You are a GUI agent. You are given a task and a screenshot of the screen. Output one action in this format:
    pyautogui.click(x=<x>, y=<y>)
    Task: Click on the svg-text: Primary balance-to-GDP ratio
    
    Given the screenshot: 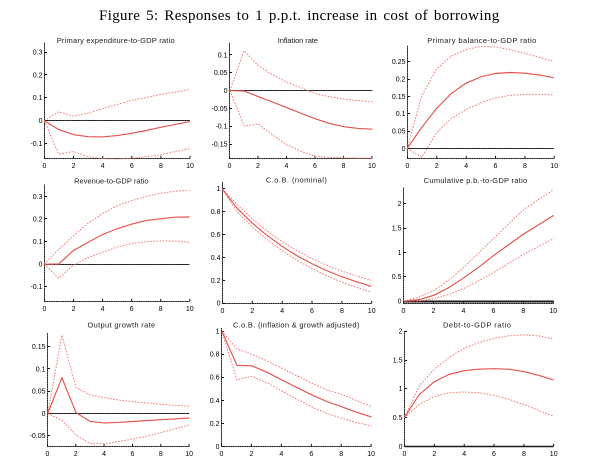 What is the action you would take?
    pyautogui.click(x=481, y=40)
    